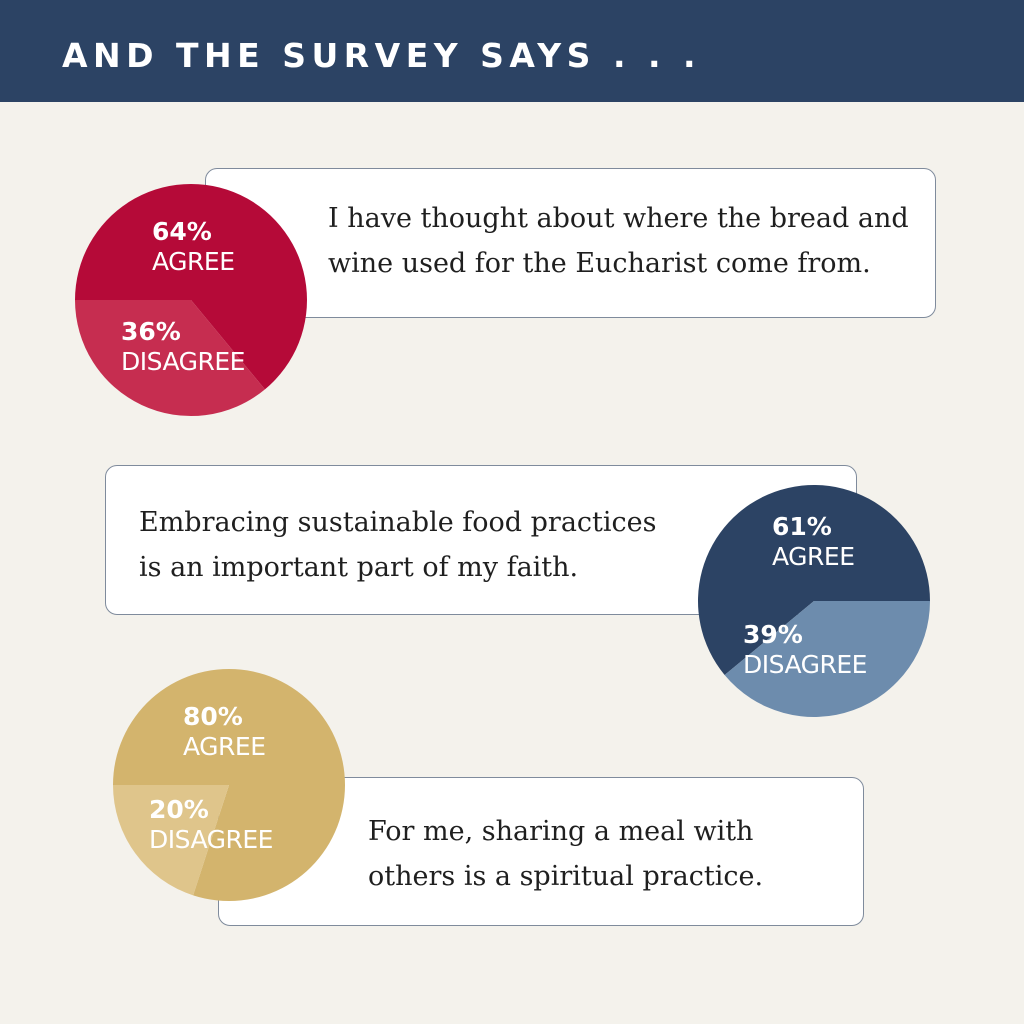  I want to click on pie-chart-2: 61% AGREE 39% DISAGREE, so click(814, 600).